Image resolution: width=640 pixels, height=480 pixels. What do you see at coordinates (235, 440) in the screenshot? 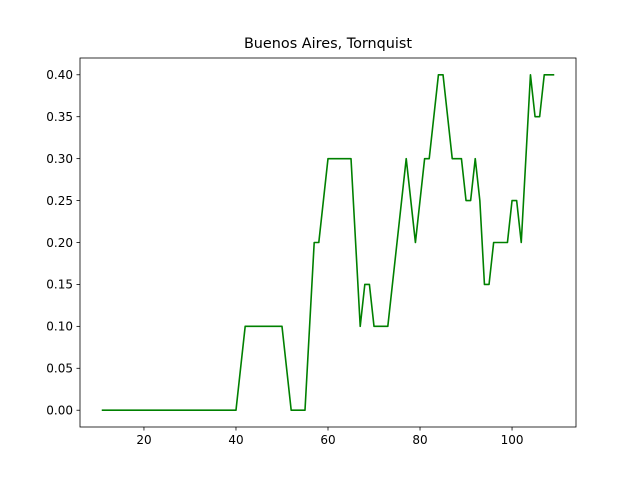
I see `x-tick-label: 40` at bounding box center [235, 440].